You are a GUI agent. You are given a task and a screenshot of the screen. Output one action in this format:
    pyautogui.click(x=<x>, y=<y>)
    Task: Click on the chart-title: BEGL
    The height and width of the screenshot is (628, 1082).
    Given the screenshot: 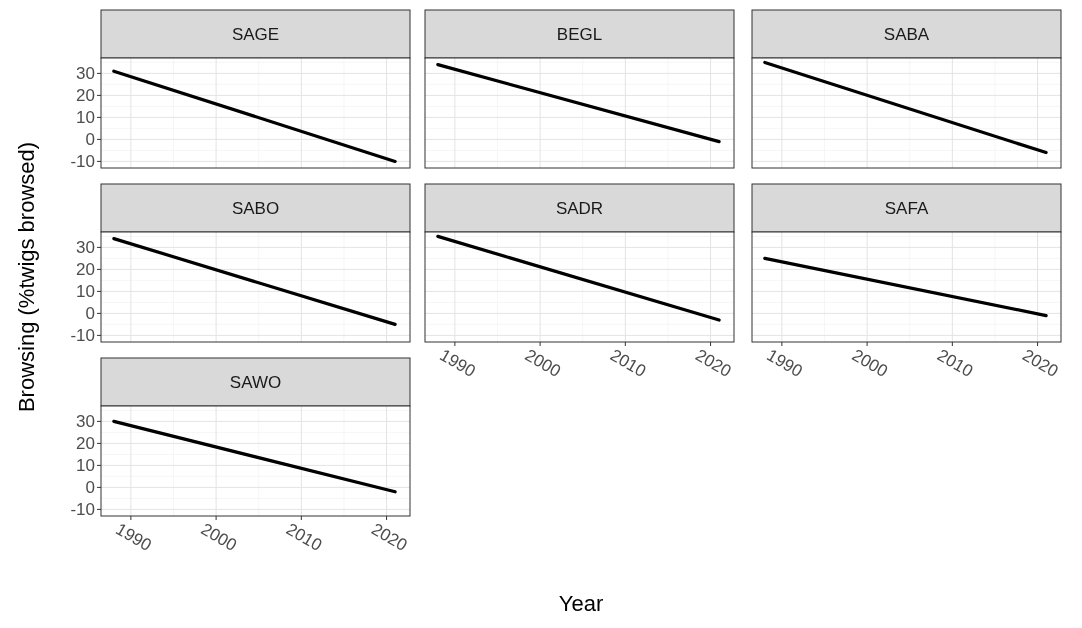 What is the action you would take?
    pyautogui.click(x=579, y=34)
    